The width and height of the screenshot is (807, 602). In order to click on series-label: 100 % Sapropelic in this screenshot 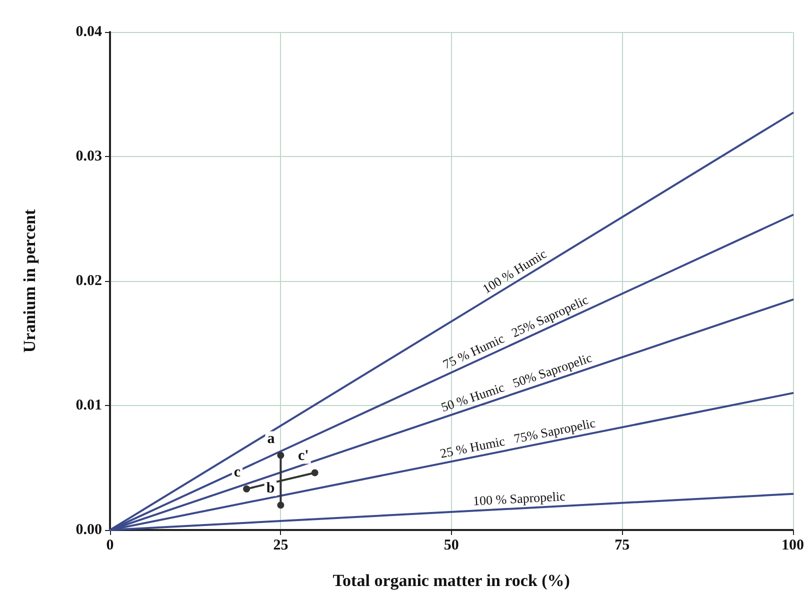, I will do `click(519, 498)`.